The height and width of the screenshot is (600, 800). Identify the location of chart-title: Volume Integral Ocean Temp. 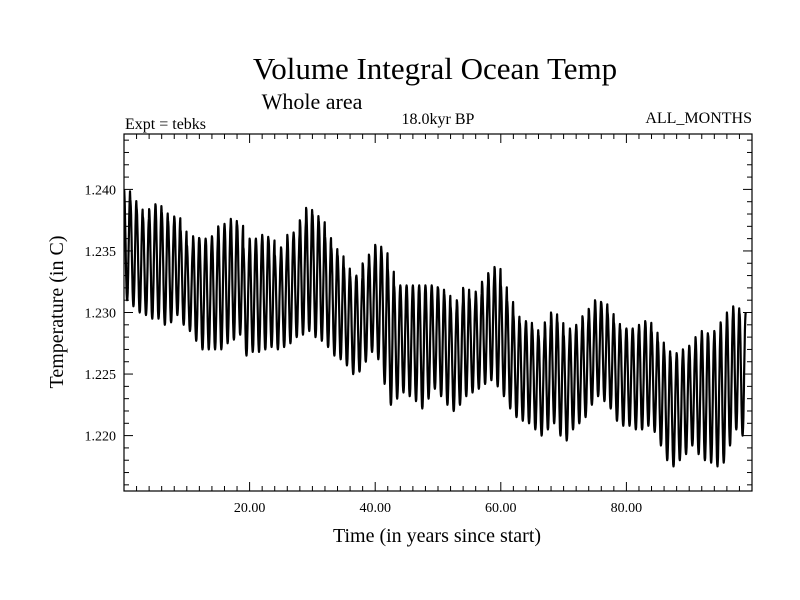
(435, 68).